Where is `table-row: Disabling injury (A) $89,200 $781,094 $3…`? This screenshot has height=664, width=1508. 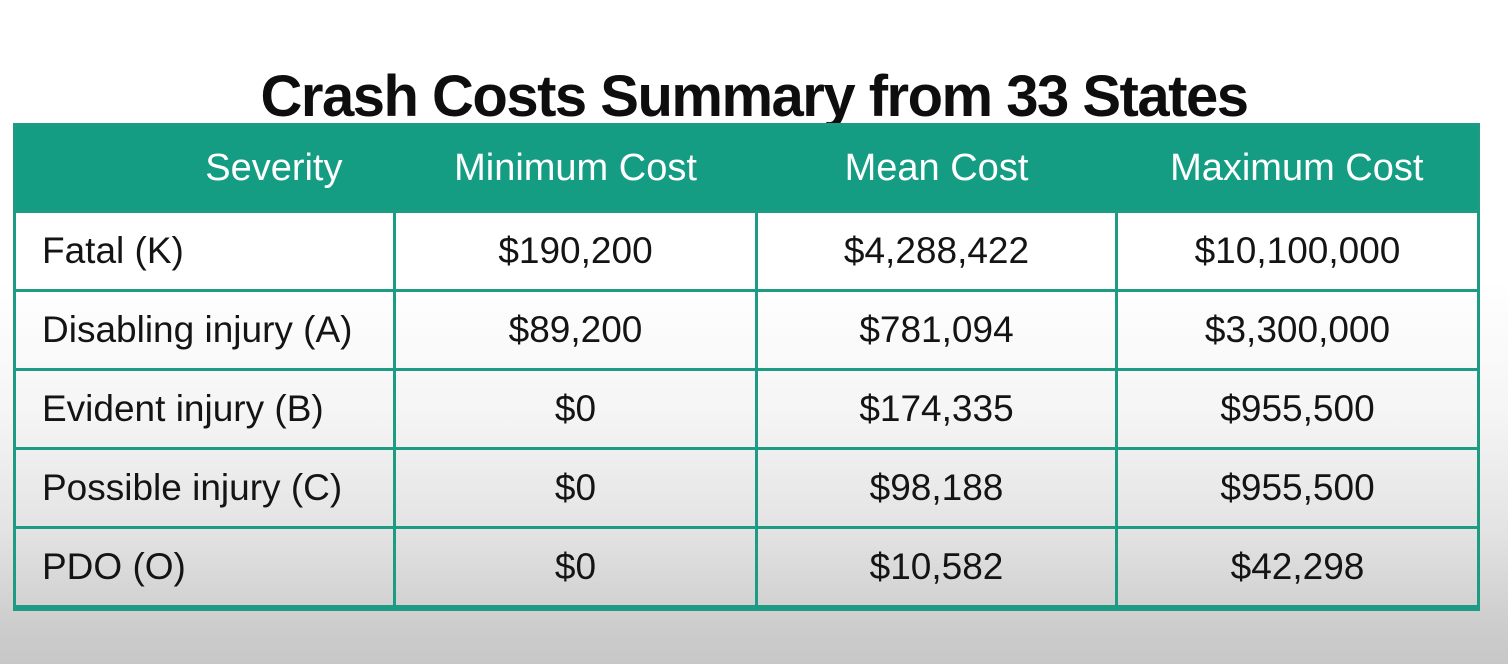
table-row: Disabling injury (A) $89,200 $781,094 $3… is located at coordinates (746, 330).